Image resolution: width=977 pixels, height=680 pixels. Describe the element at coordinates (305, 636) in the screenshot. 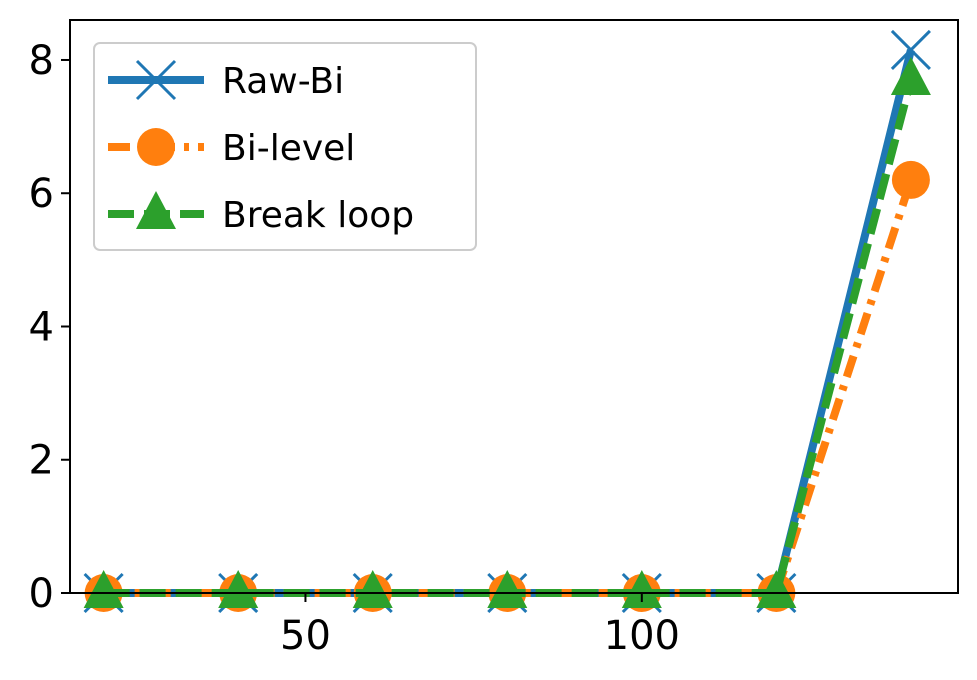

I see `x-tick-label-0: 50` at that location.